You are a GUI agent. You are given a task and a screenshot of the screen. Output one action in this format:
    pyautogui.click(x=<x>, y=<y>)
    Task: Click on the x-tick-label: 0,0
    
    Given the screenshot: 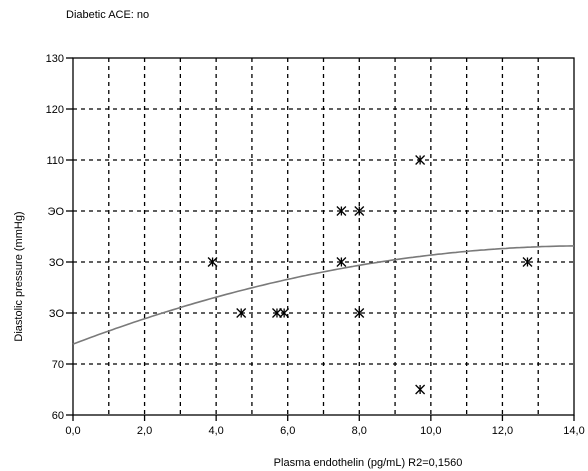 What is the action you would take?
    pyautogui.click(x=72, y=431)
    